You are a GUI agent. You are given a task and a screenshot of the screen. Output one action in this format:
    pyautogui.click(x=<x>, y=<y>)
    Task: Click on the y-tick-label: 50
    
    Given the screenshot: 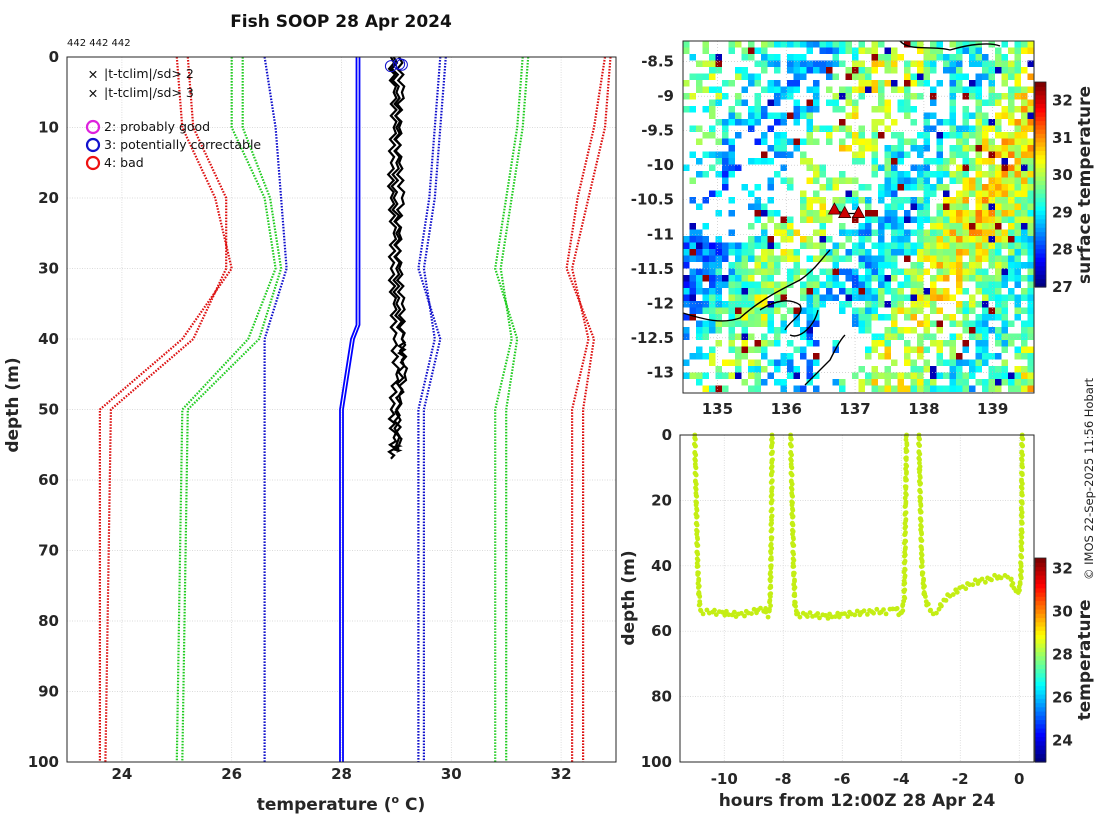 What is the action you would take?
    pyautogui.click(x=48, y=410)
    